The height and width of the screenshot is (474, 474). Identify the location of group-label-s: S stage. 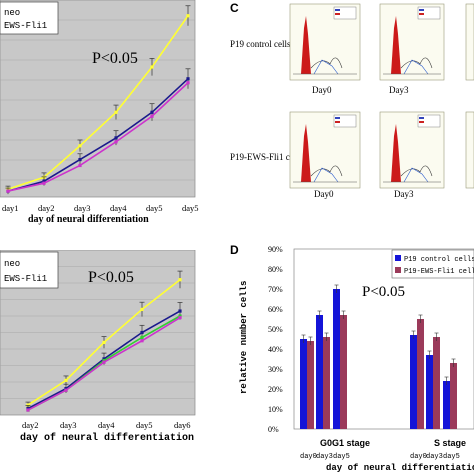
(450, 443).